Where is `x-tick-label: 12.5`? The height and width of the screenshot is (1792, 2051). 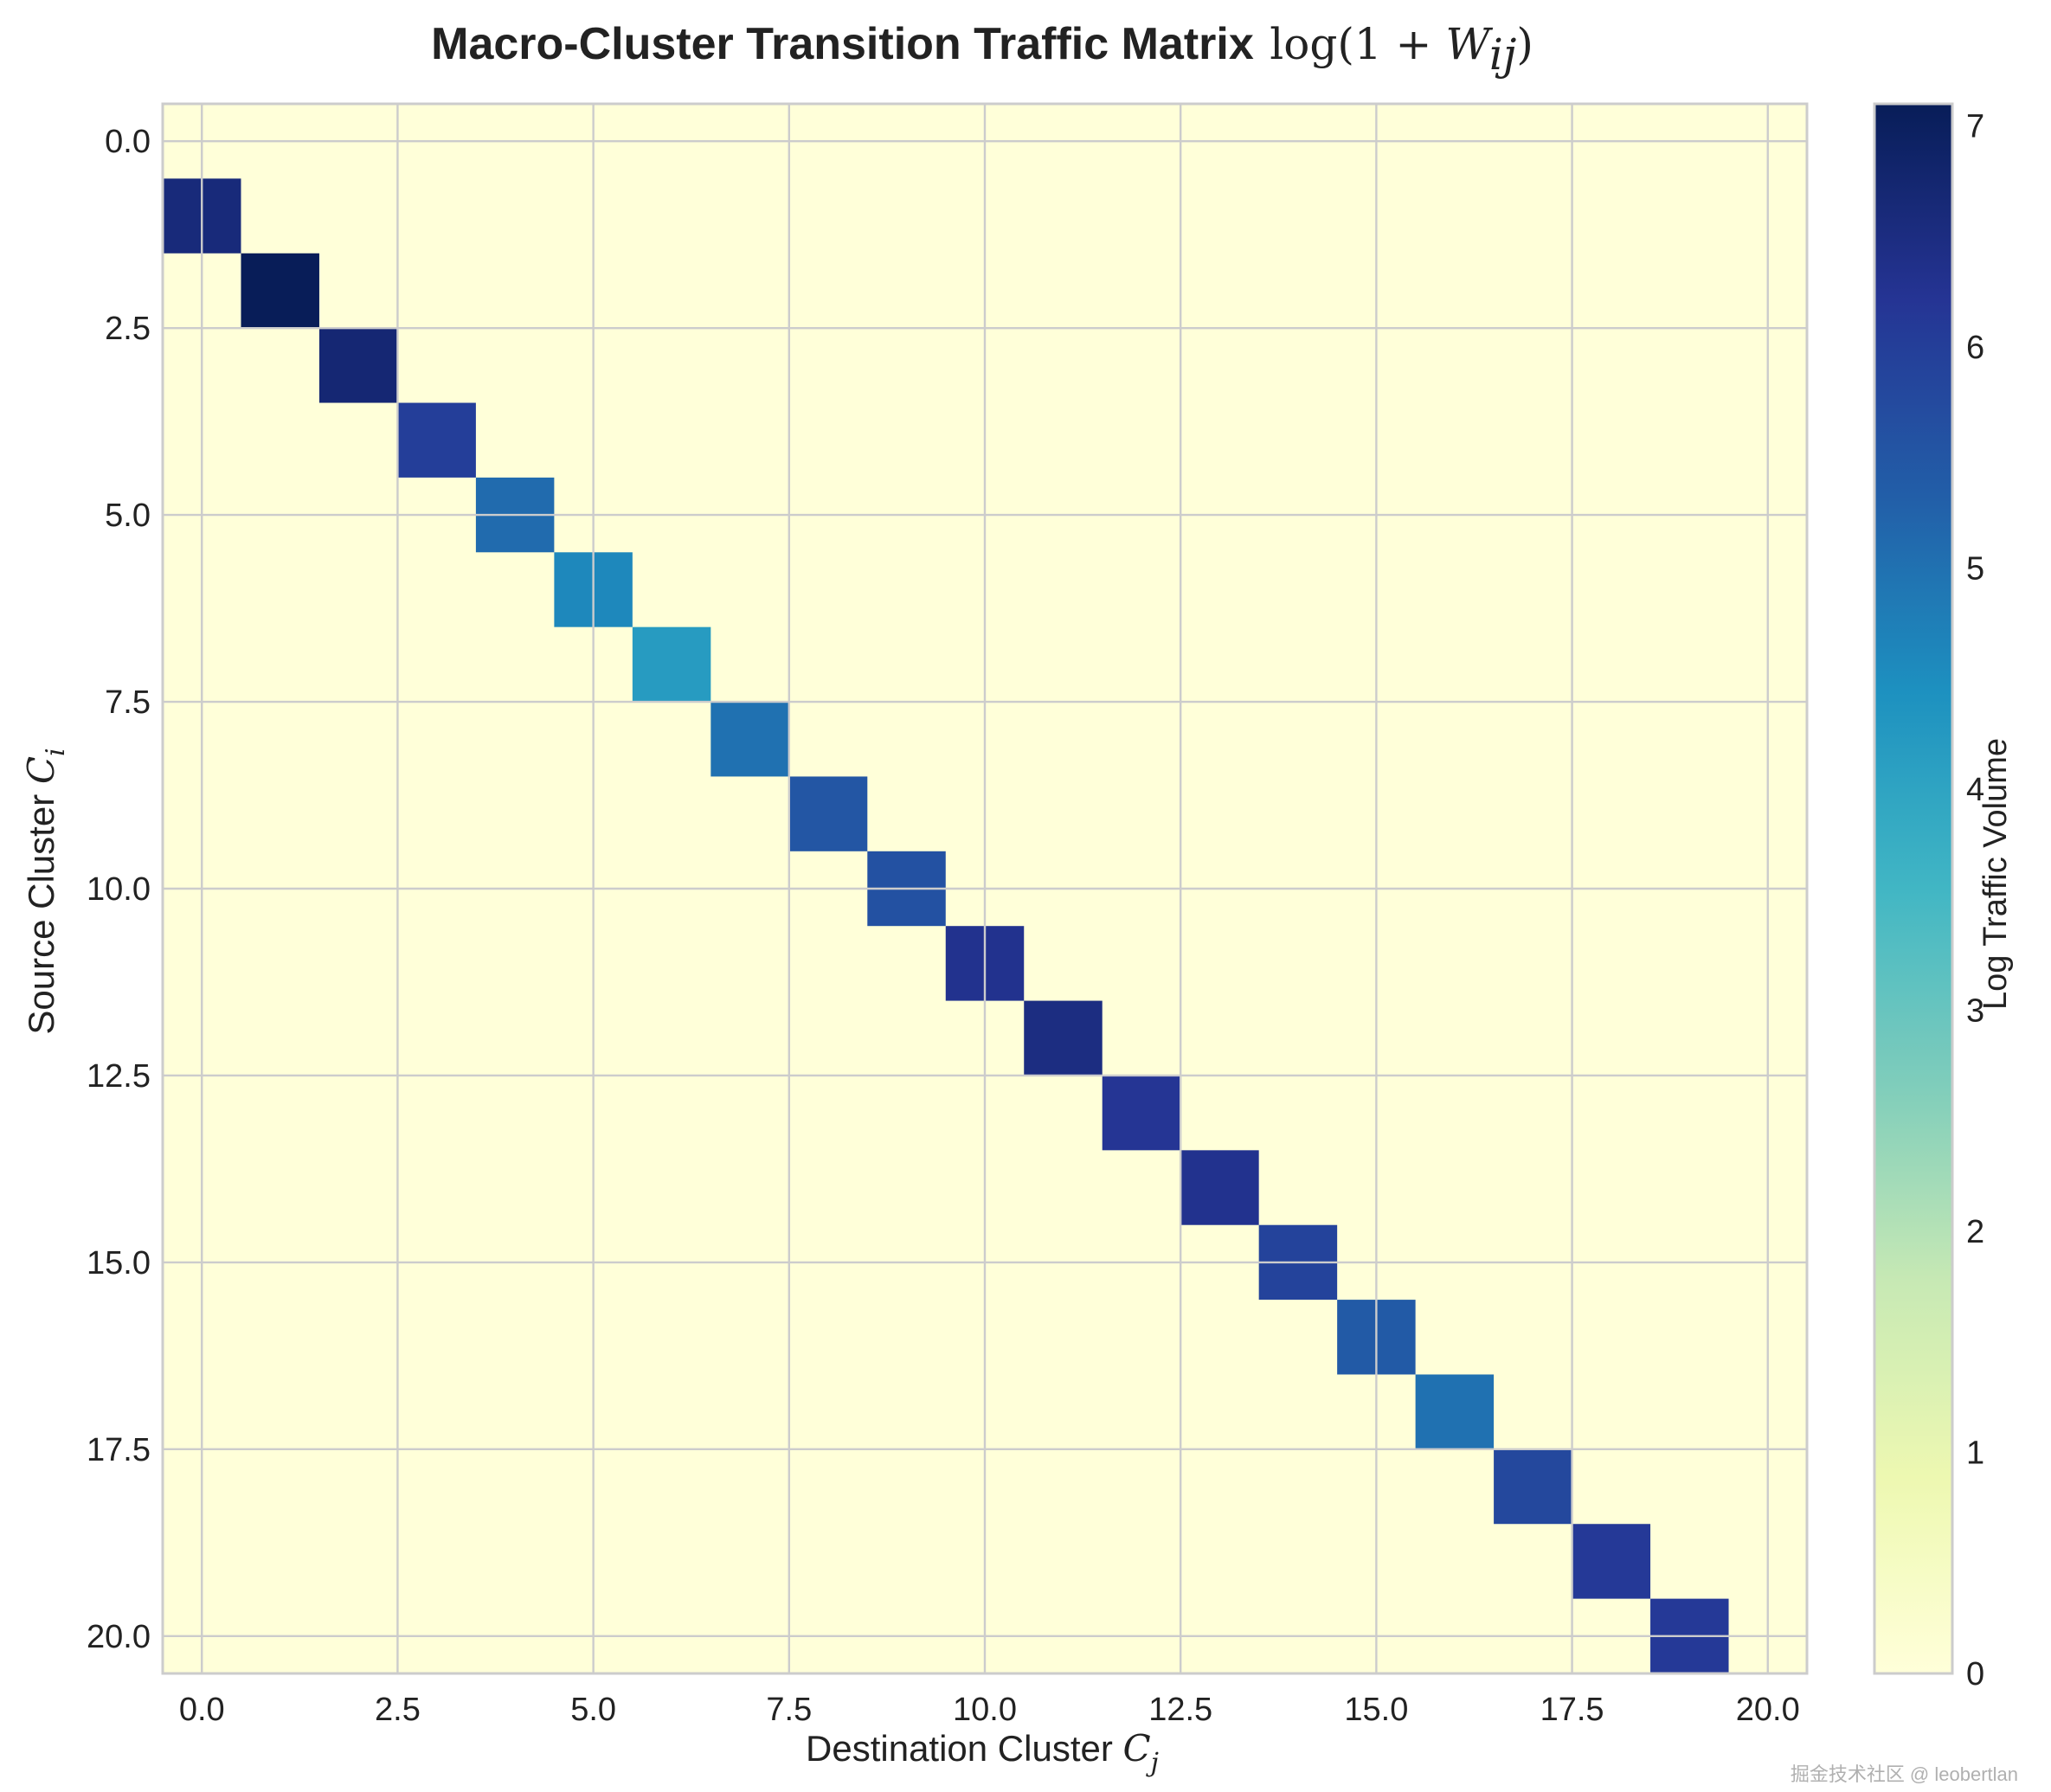 x-tick-label: 12.5 is located at coordinates (1180, 1710).